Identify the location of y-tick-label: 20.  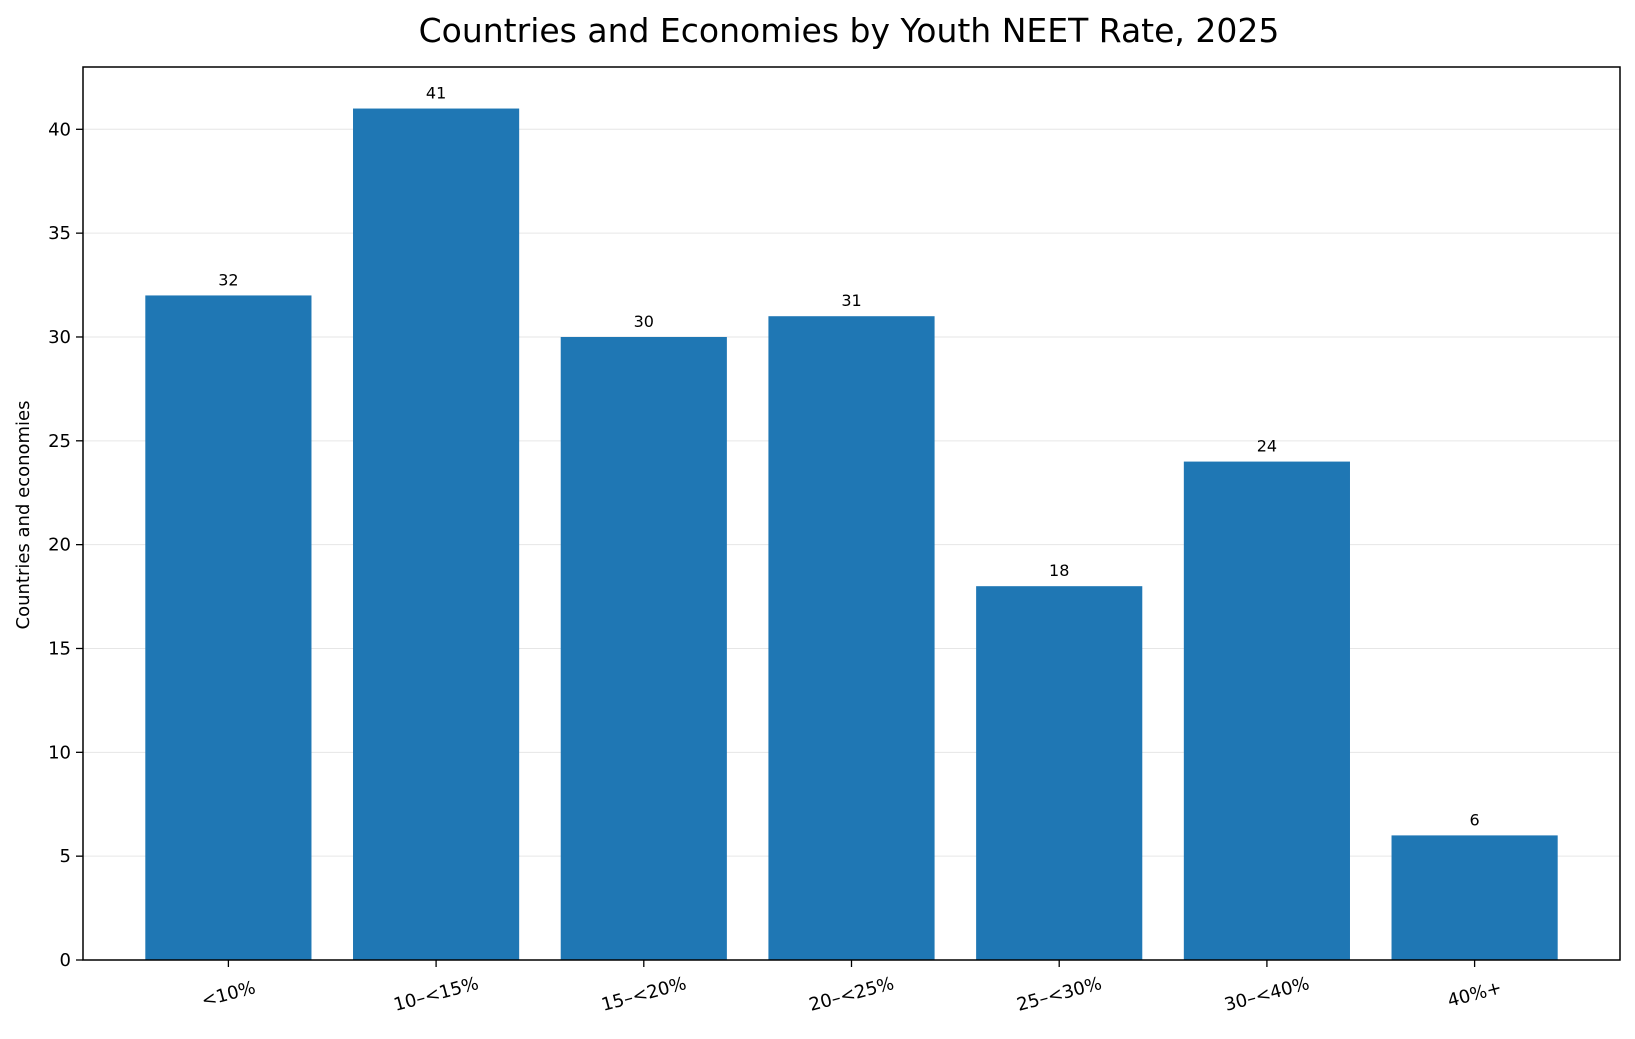
(59, 545).